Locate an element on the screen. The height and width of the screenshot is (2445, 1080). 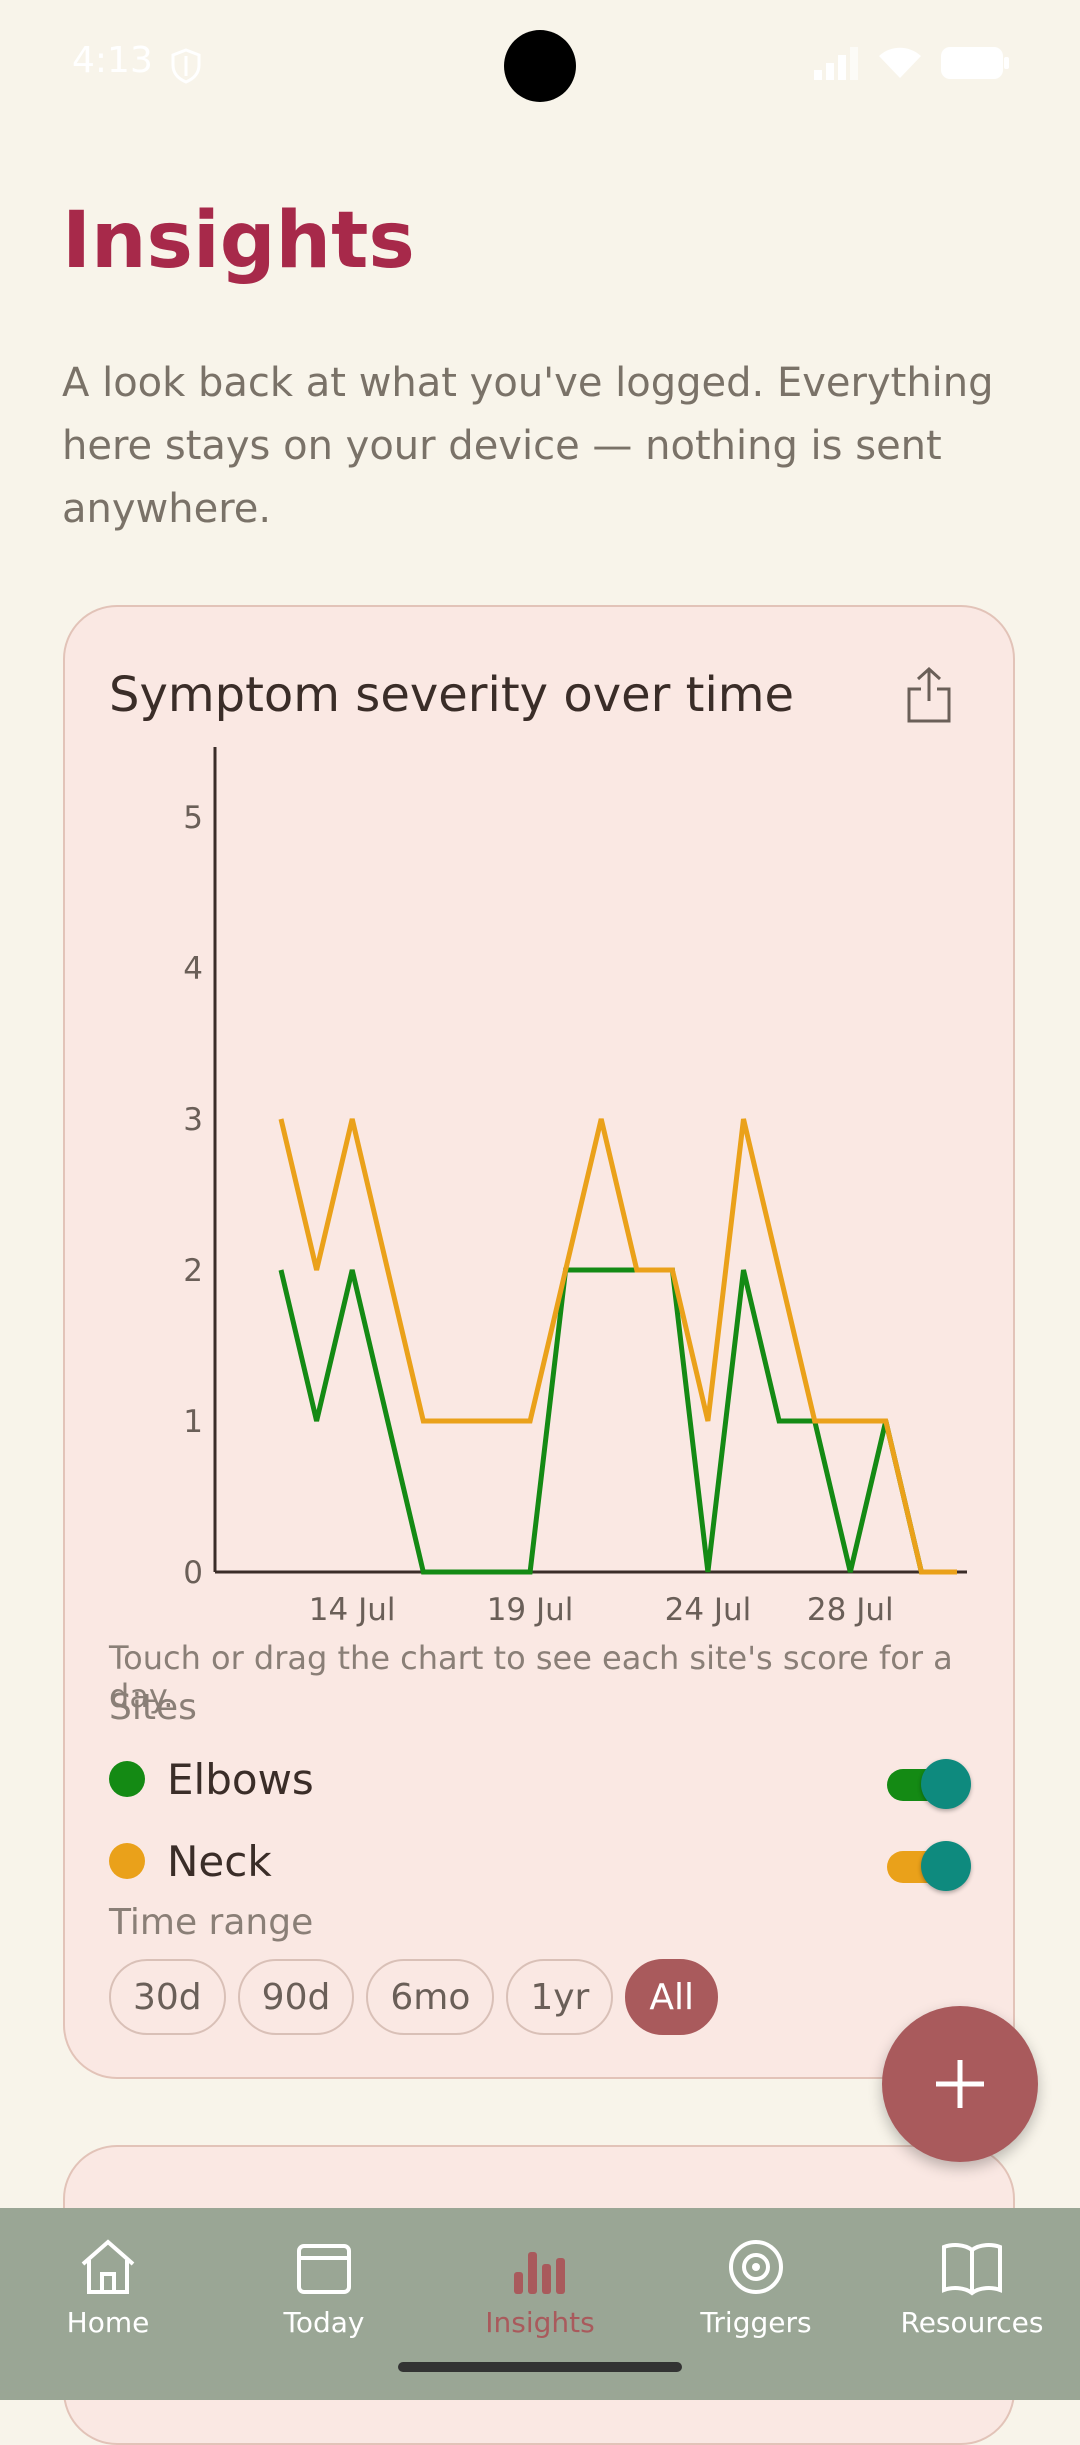
nav-resources: Resources is located at coordinates (972, 2298).